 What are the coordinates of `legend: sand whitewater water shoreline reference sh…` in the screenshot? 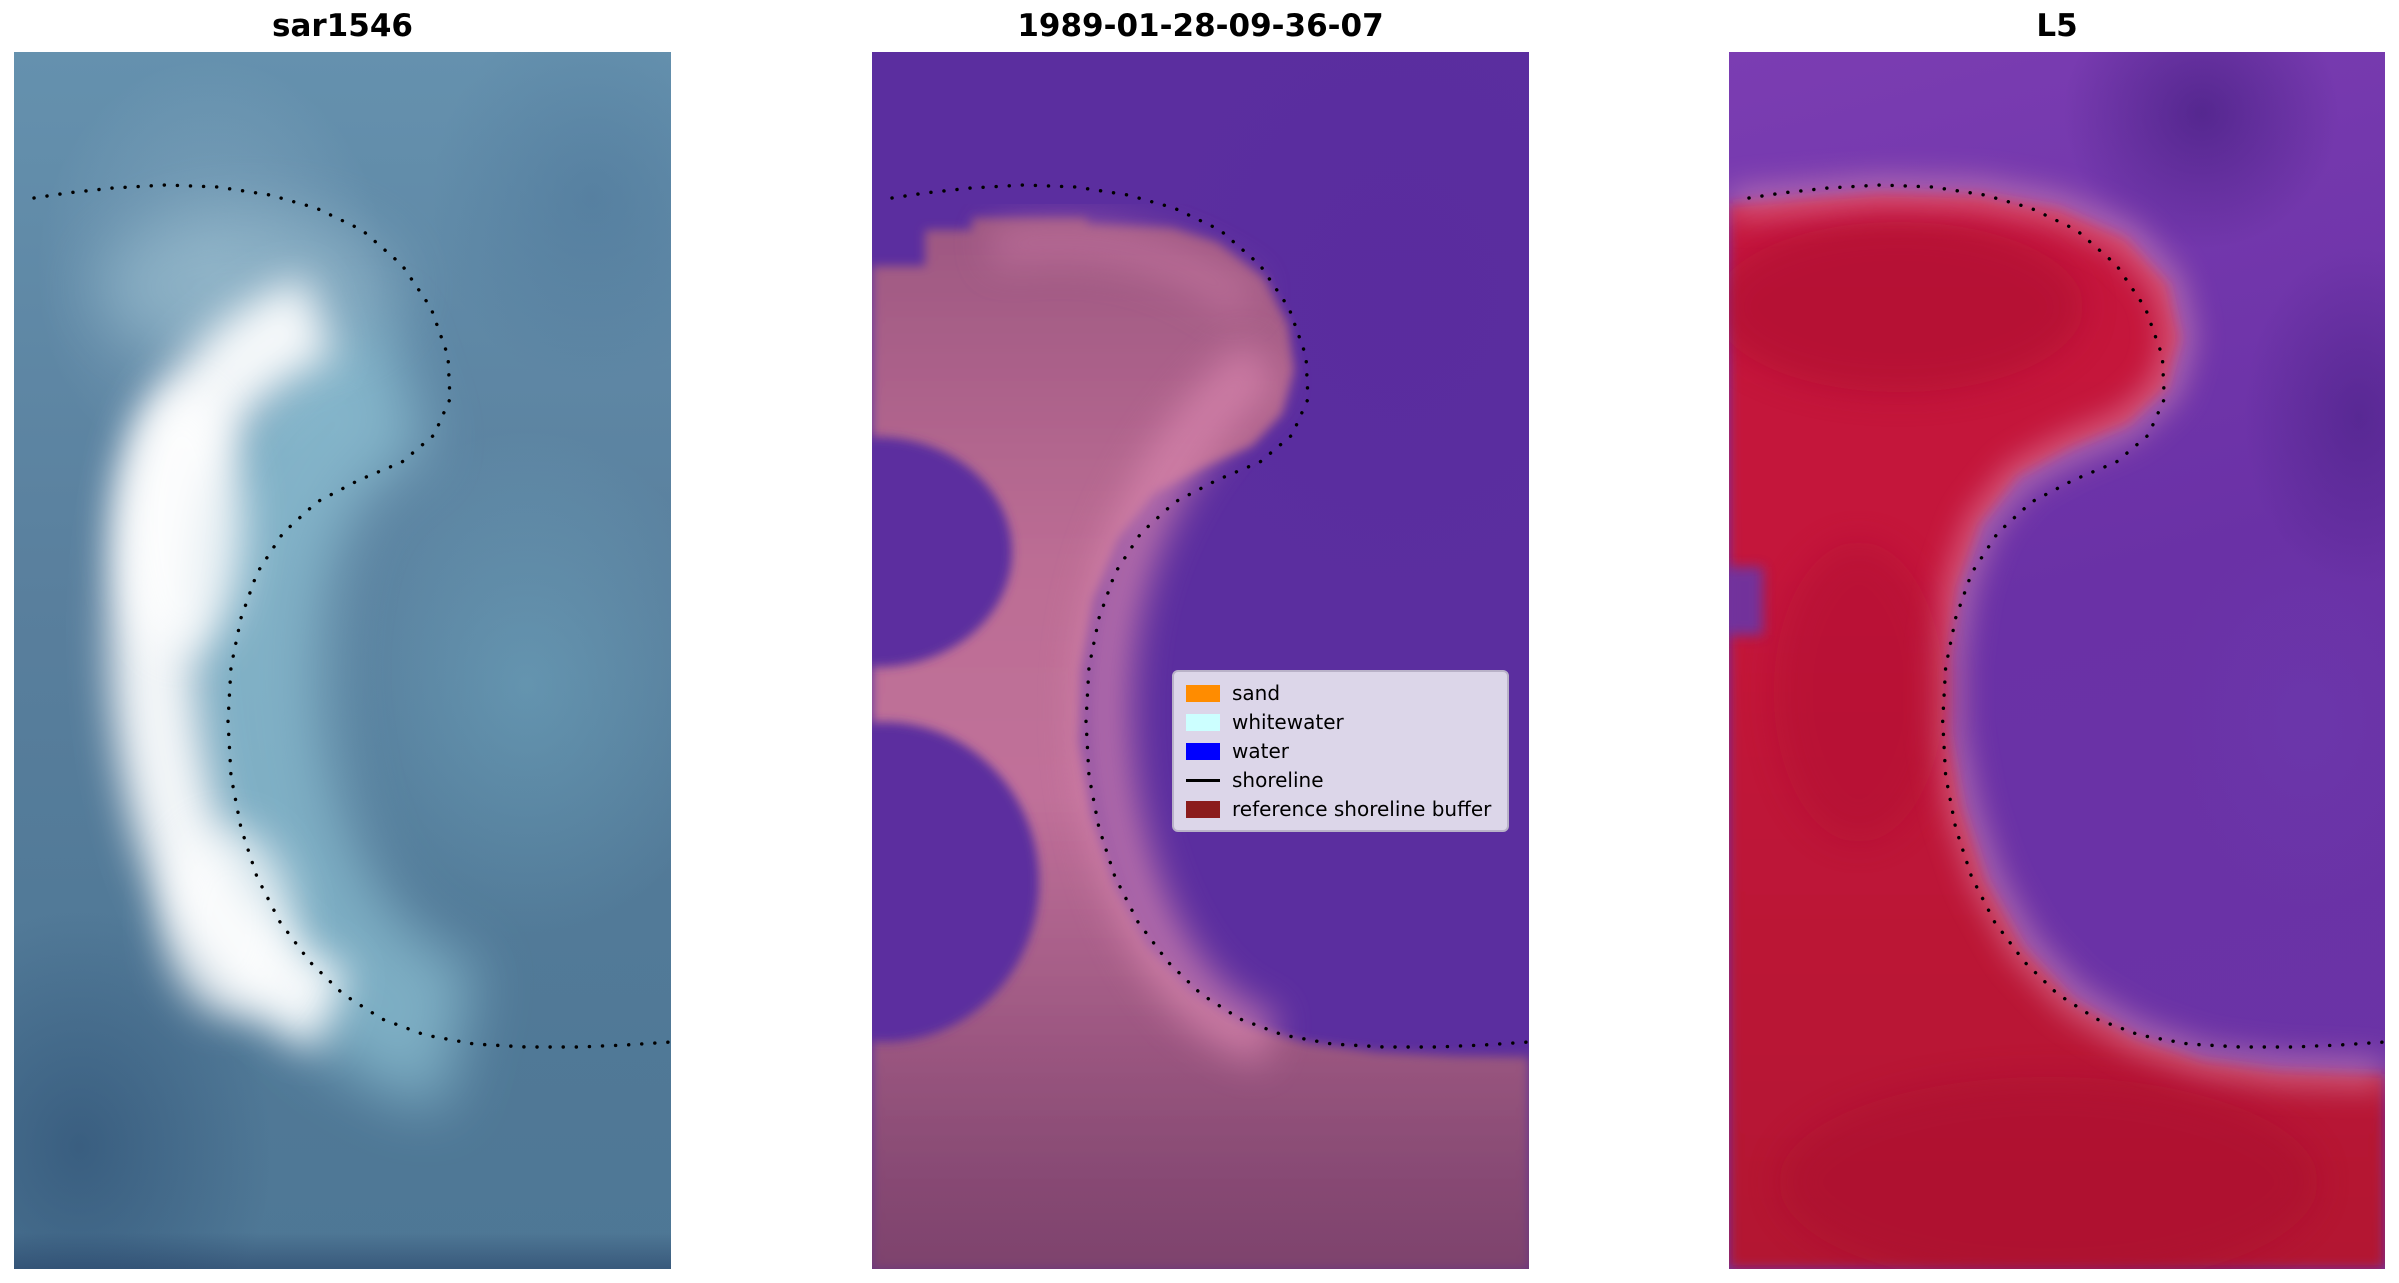 It's located at (1341, 751).